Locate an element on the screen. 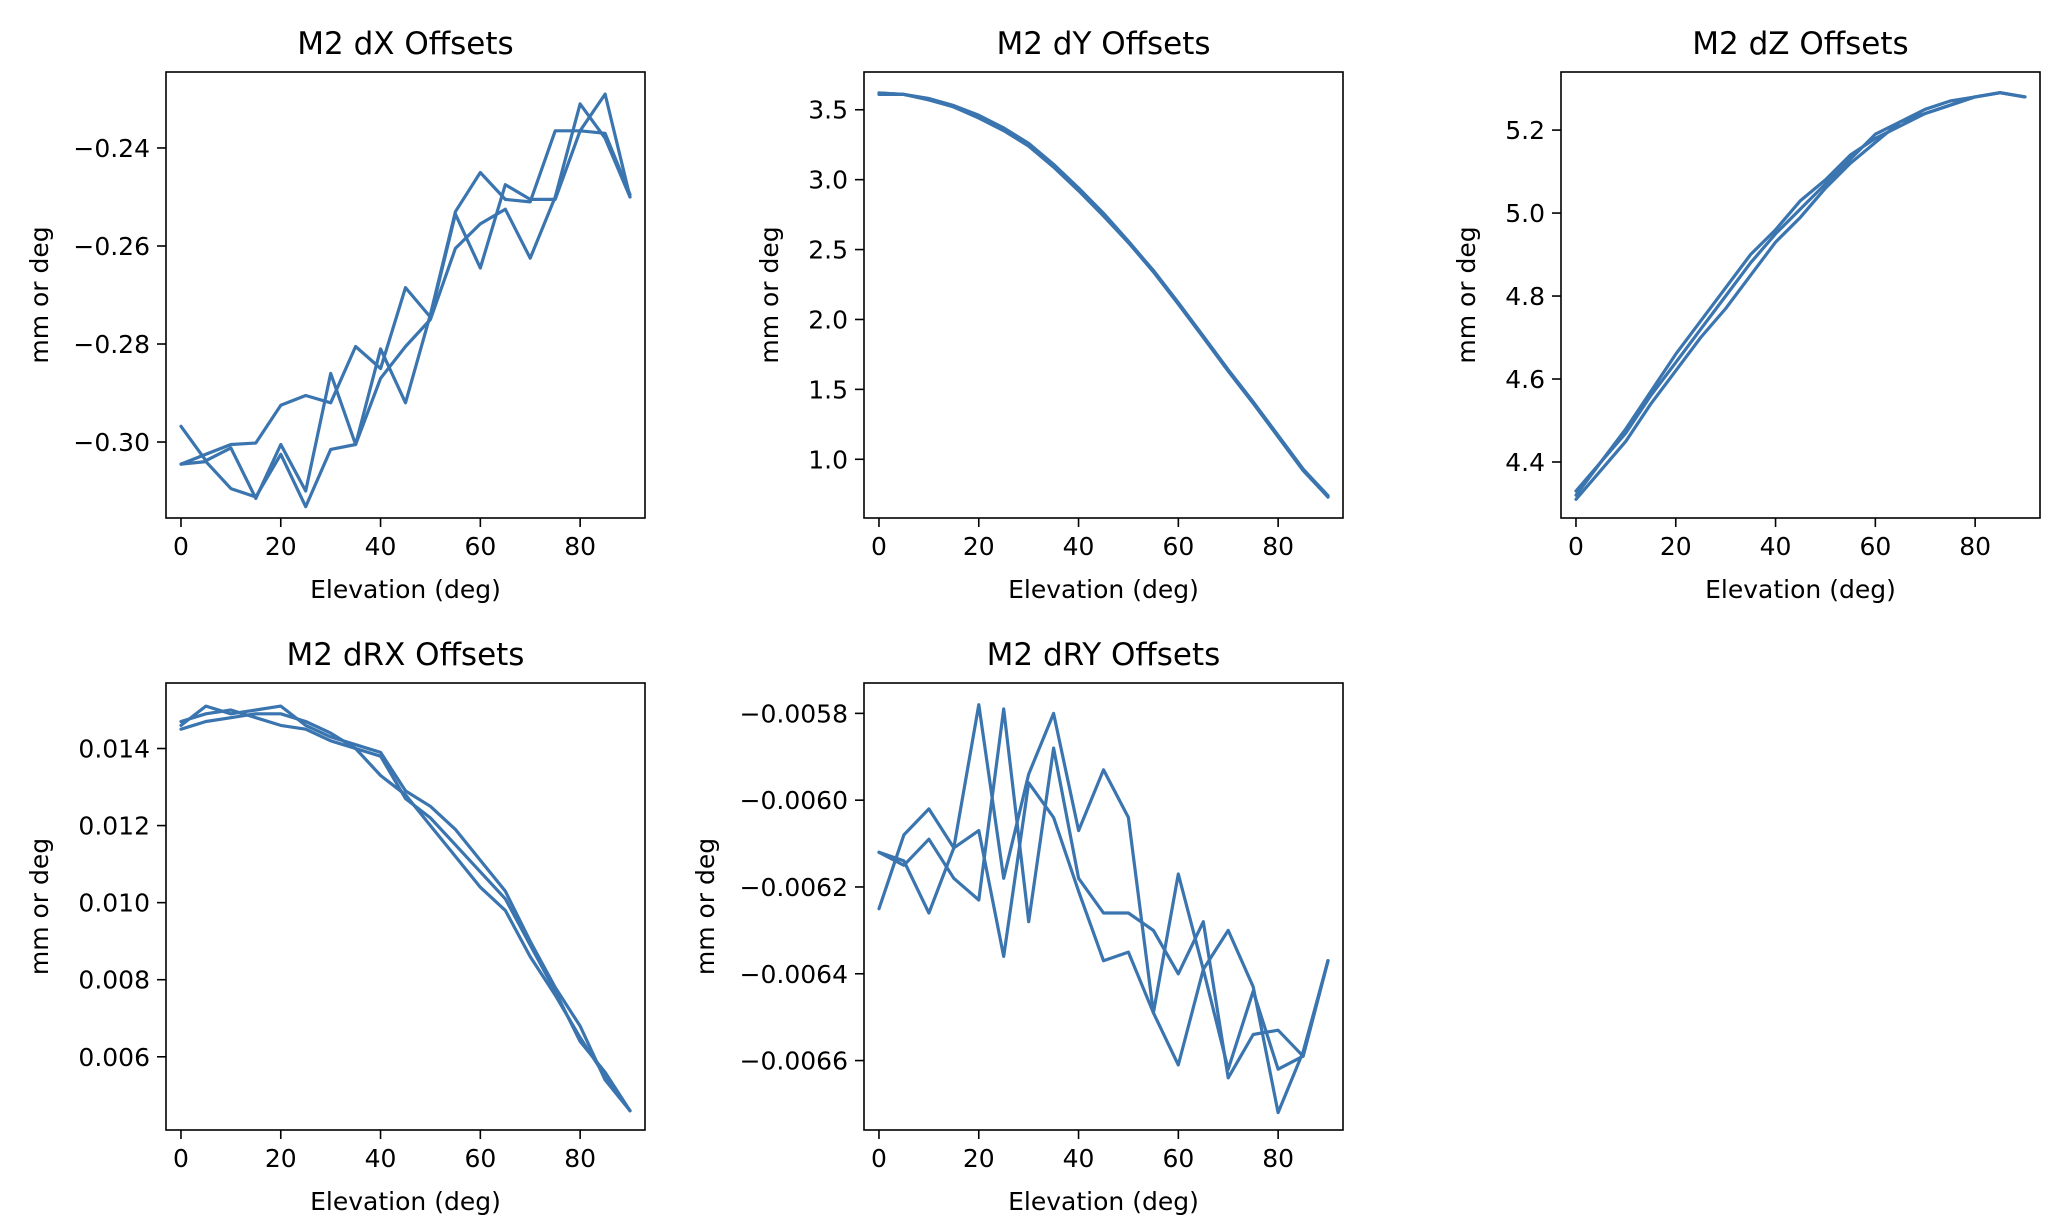  y-tick-label: −0.0066 is located at coordinates (794, 1061).